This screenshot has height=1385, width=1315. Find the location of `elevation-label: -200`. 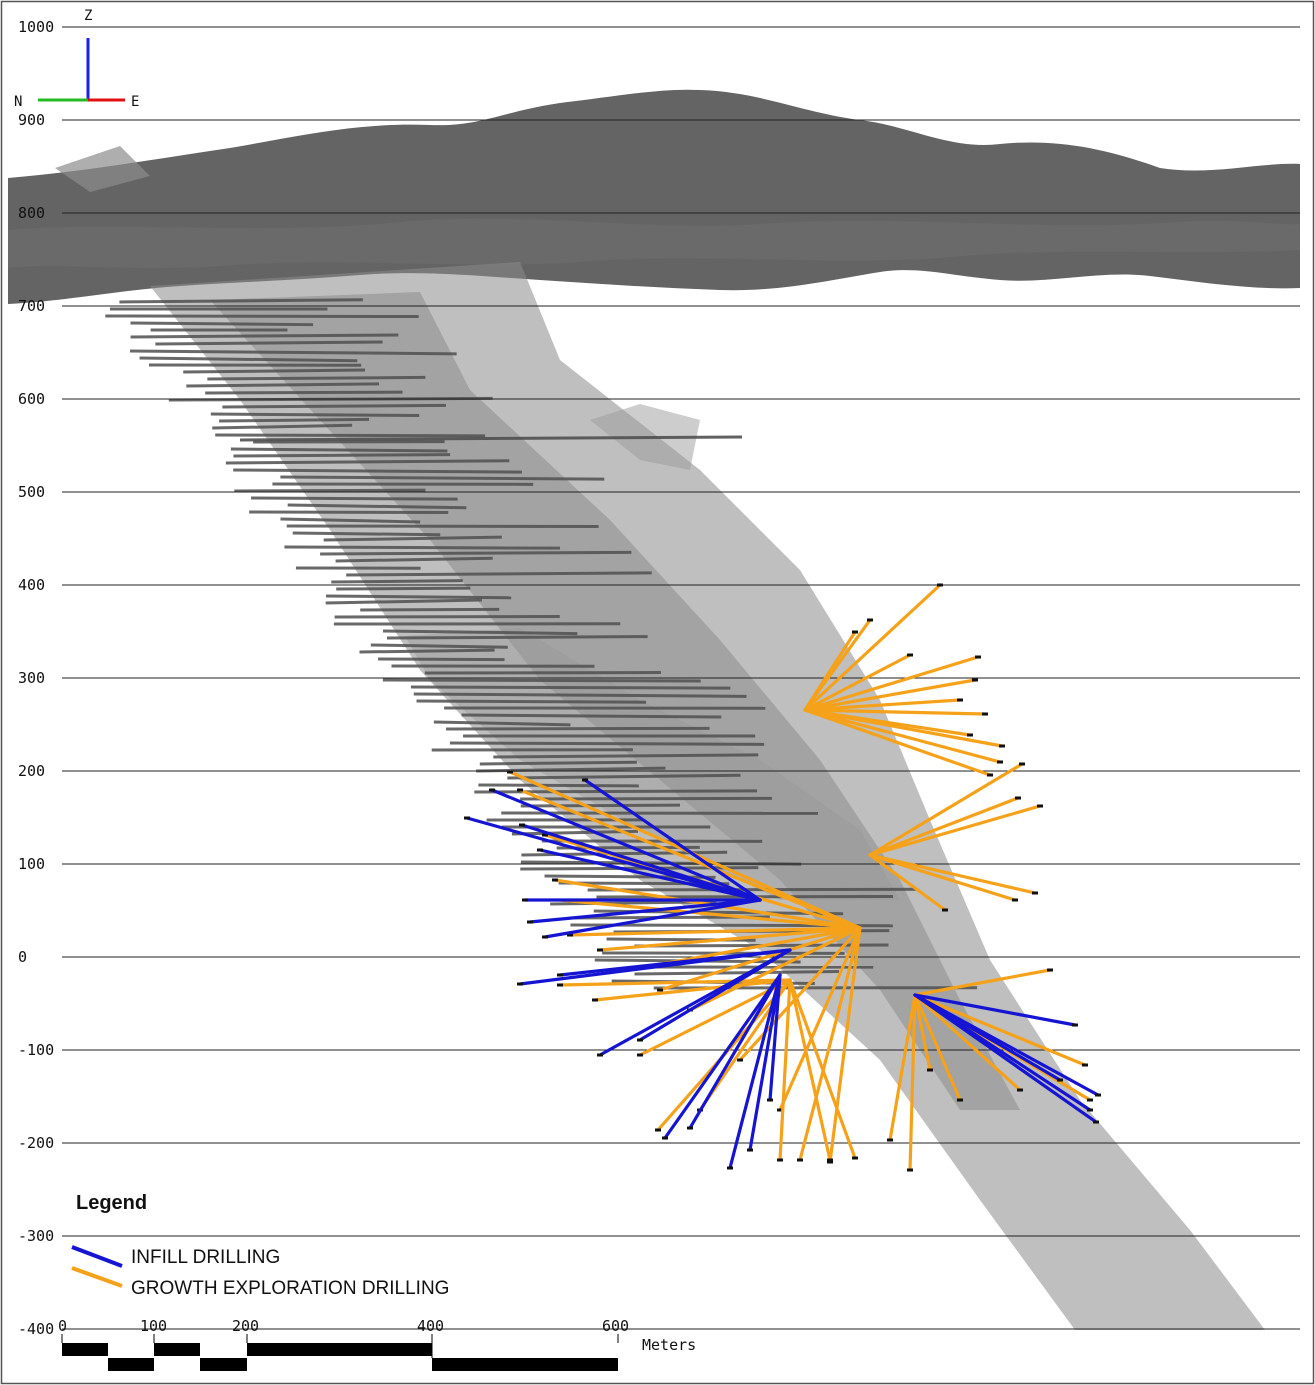

elevation-label: -200 is located at coordinates (36, 1143).